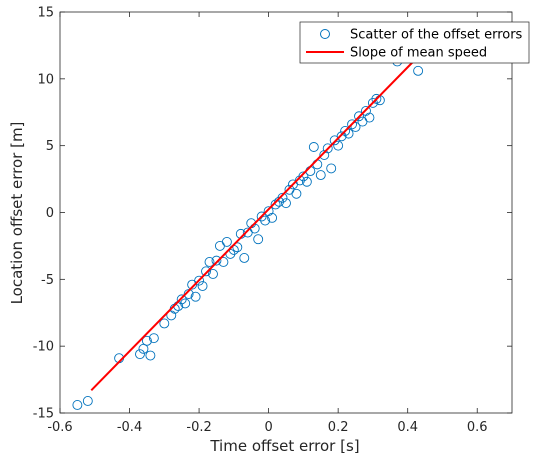  Describe the element at coordinates (198, 427) in the screenshot. I see `x-tick-label: -0.2` at that location.